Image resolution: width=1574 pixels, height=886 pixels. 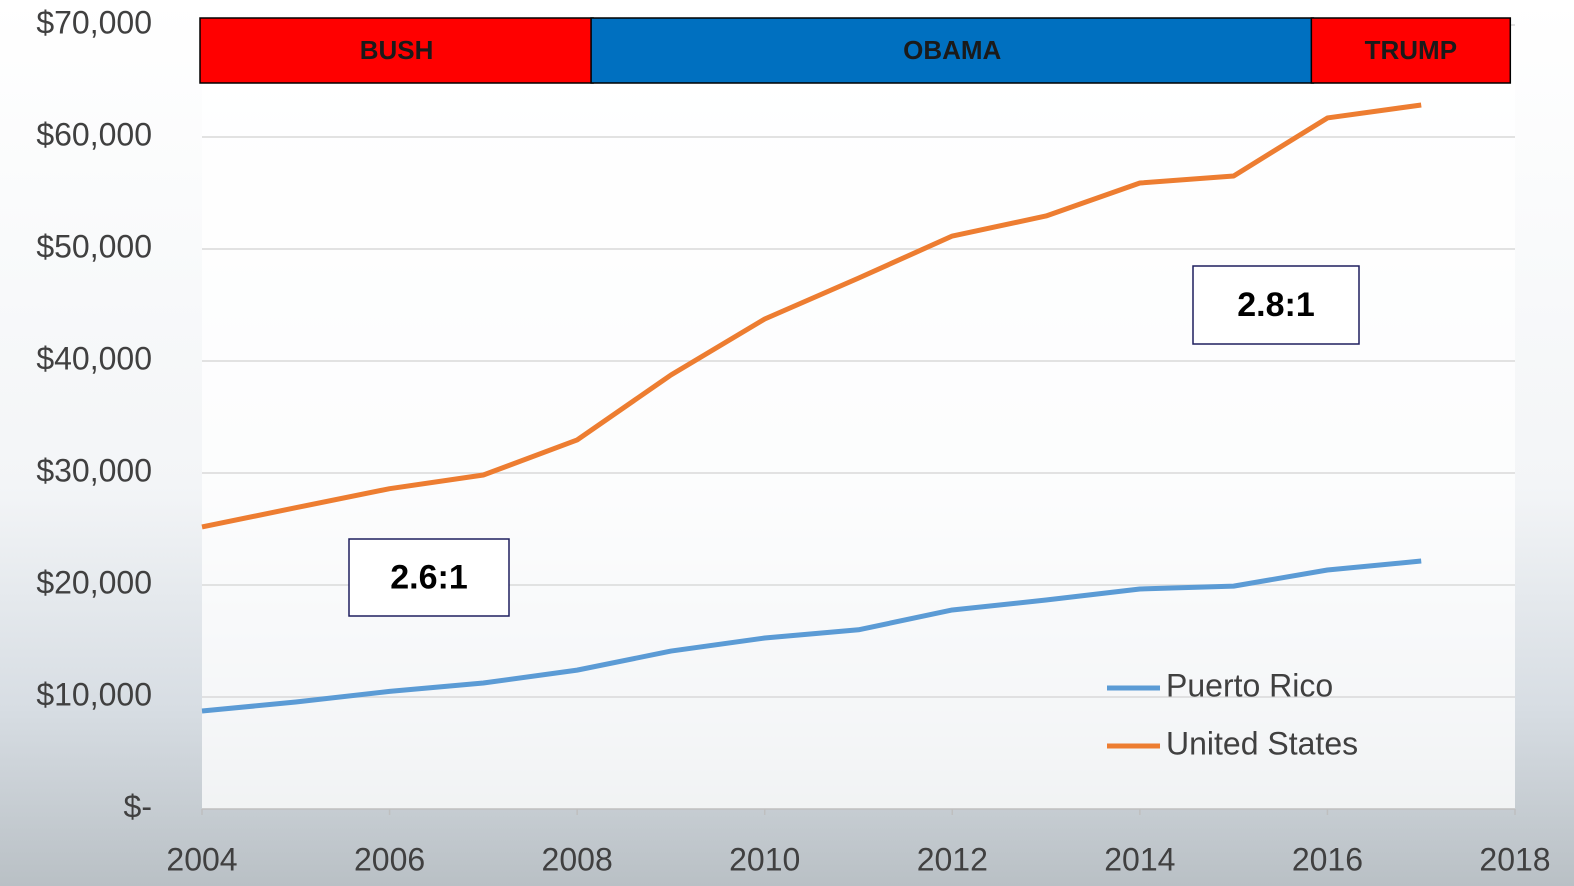 What do you see at coordinates (94, 582) in the screenshot?
I see `y-tick-label: $20,000` at bounding box center [94, 582].